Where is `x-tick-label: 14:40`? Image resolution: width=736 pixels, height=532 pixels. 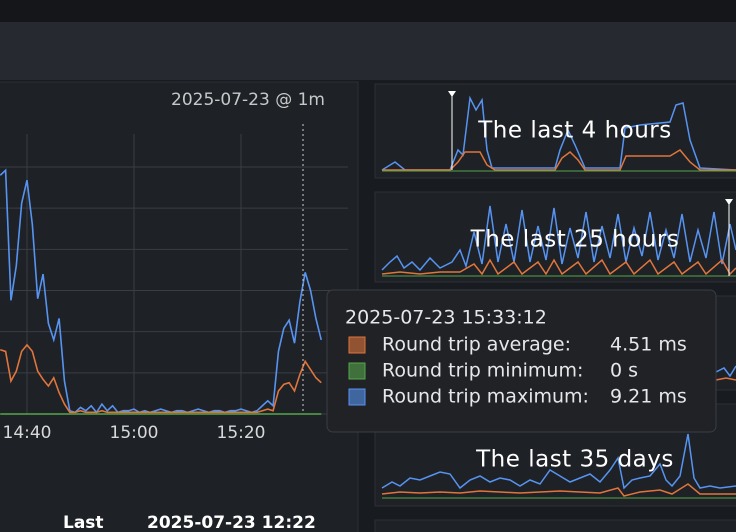
x-tick-label: 14:40 is located at coordinates (27, 433).